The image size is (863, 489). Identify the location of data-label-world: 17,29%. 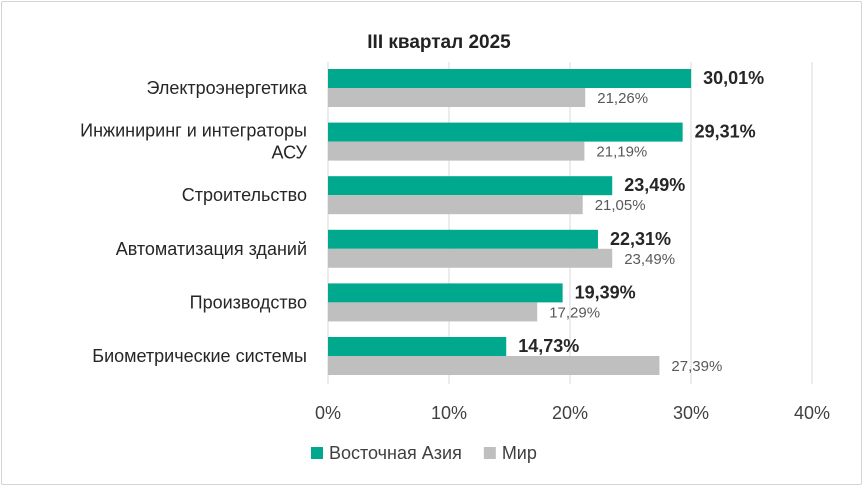
(574, 312).